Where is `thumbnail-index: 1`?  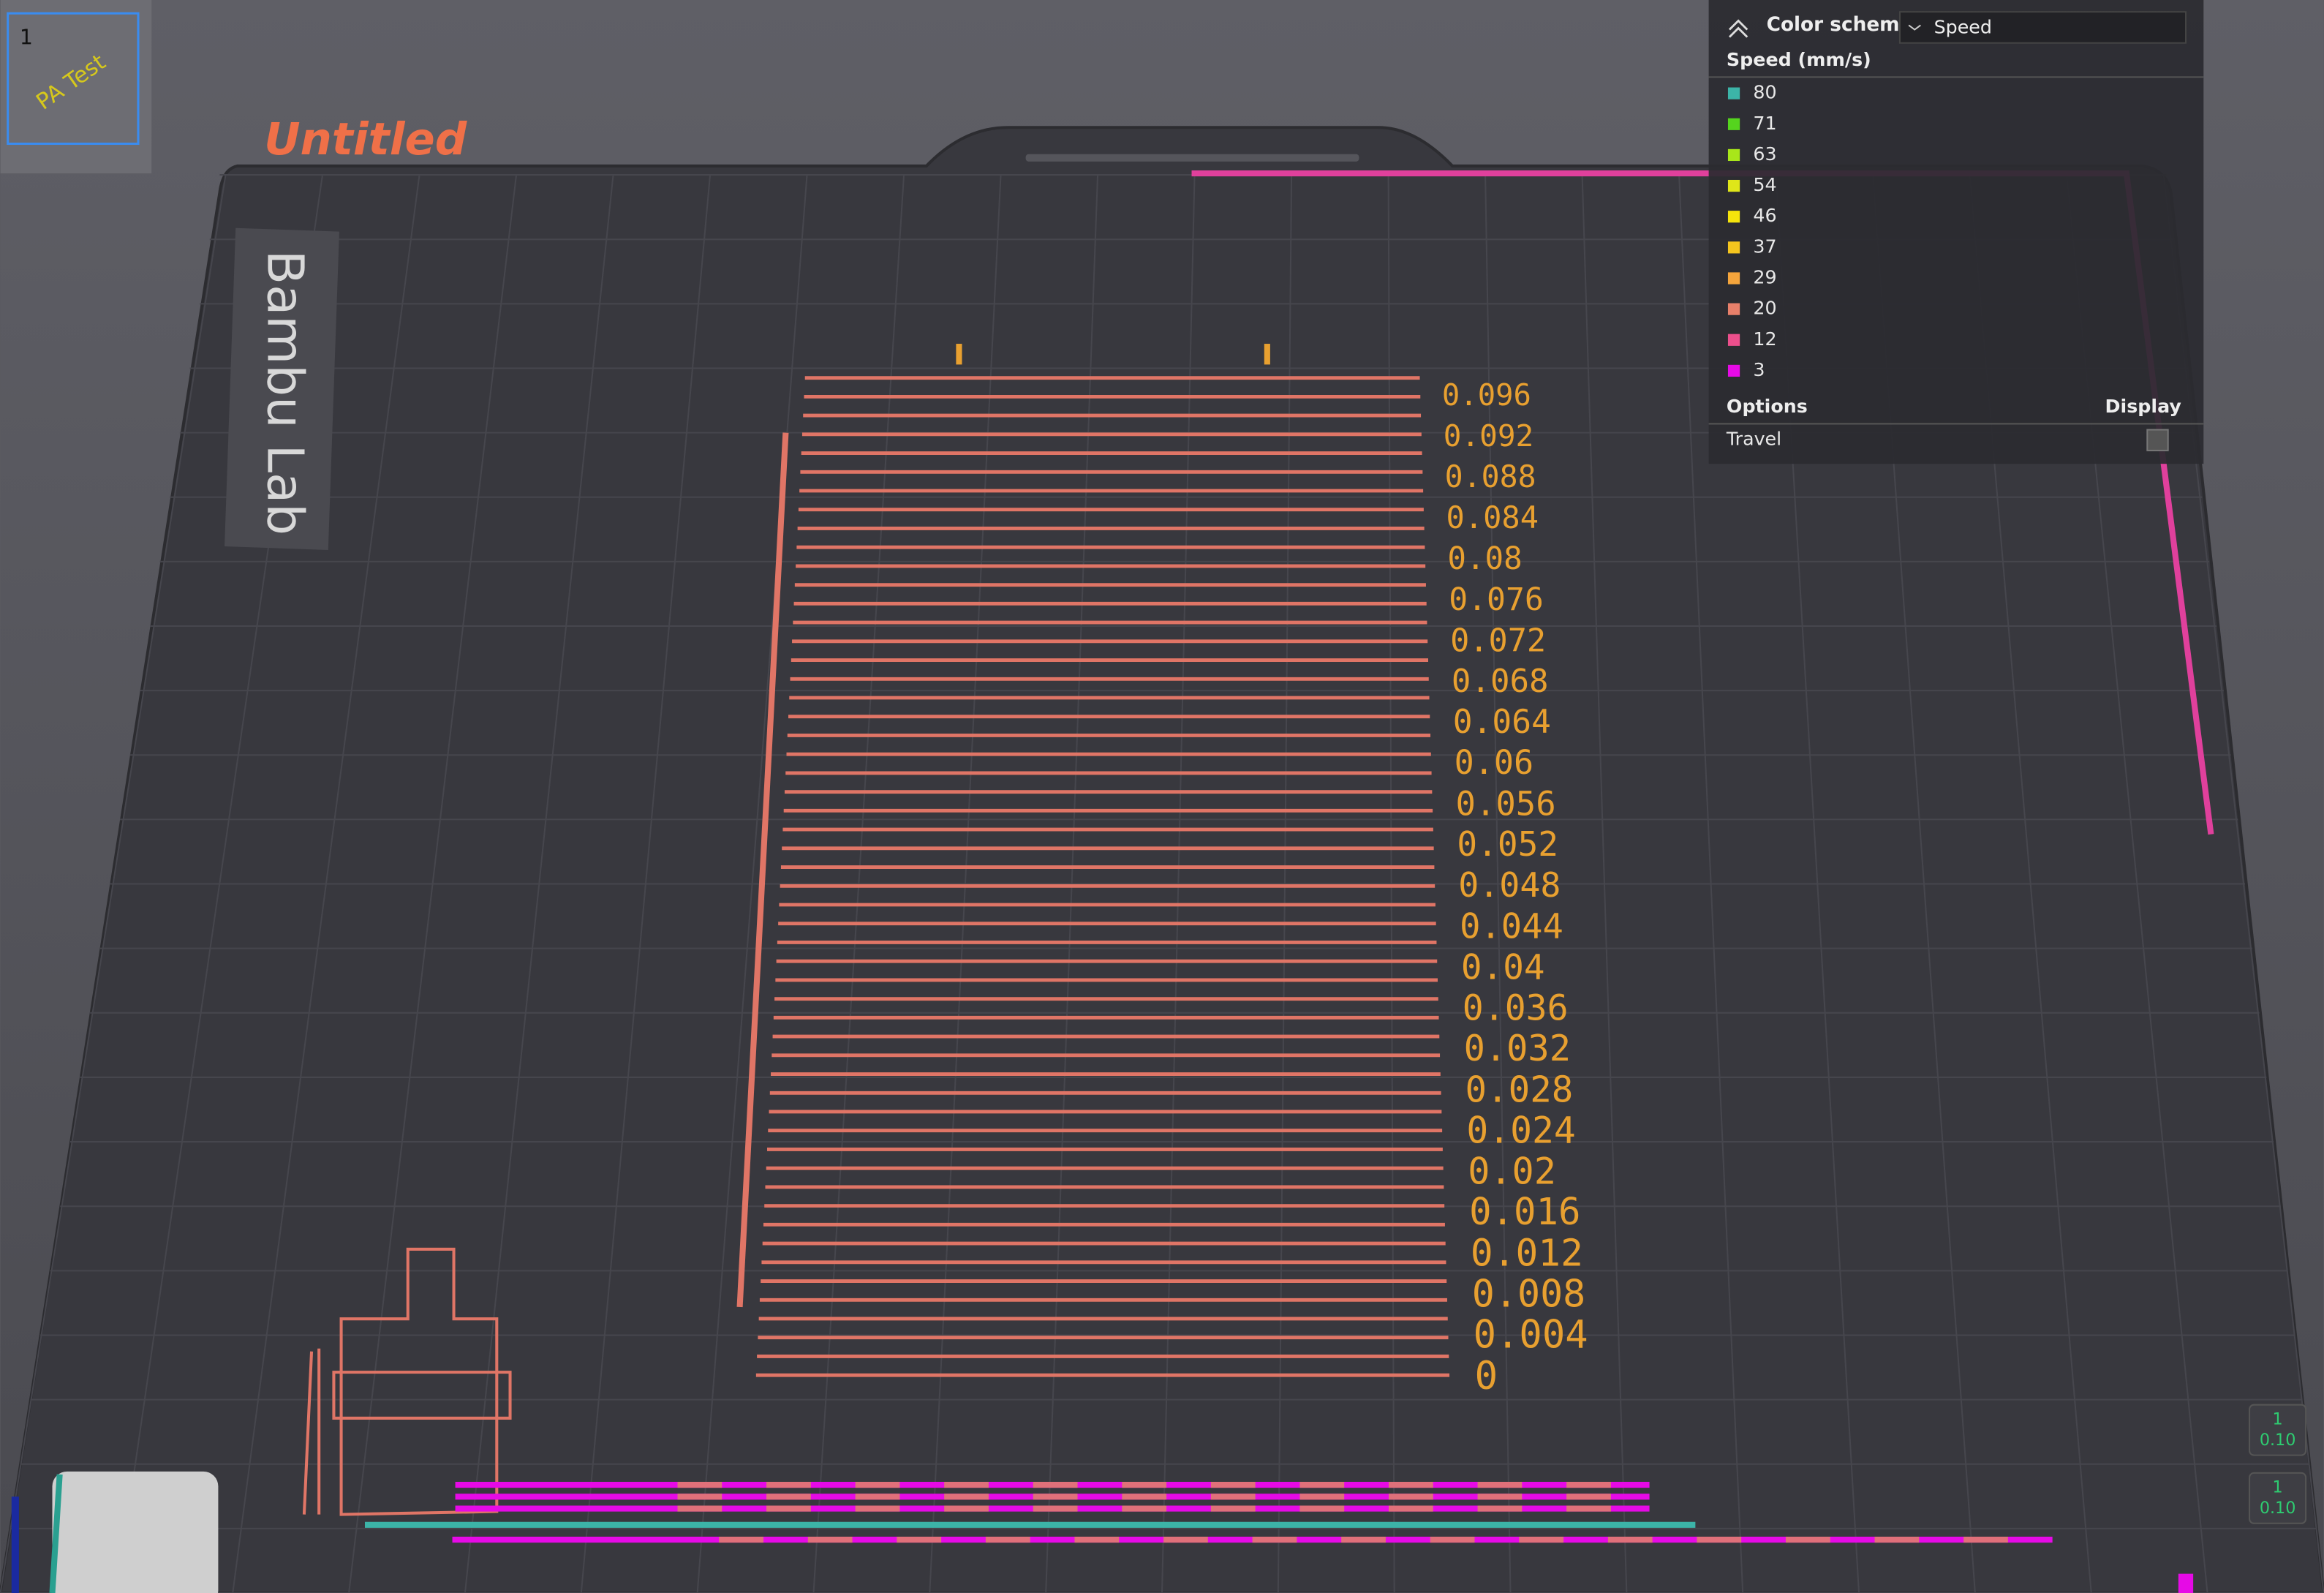
thumbnail-index: 1 is located at coordinates (26, 38).